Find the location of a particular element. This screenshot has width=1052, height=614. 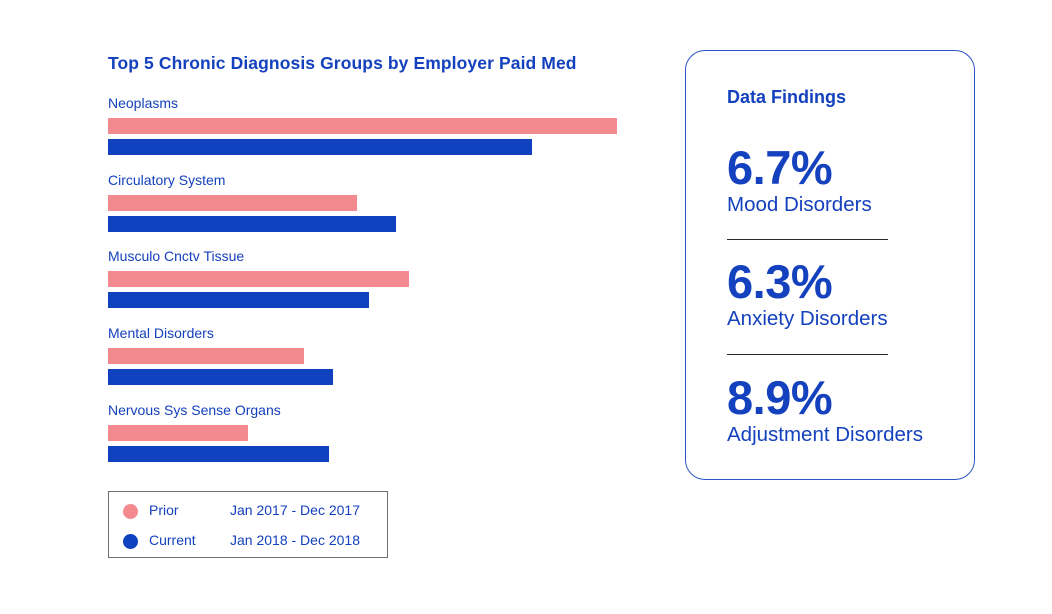

finding-mood: 6.7% Mood Disorders is located at coordinates (799, 180).